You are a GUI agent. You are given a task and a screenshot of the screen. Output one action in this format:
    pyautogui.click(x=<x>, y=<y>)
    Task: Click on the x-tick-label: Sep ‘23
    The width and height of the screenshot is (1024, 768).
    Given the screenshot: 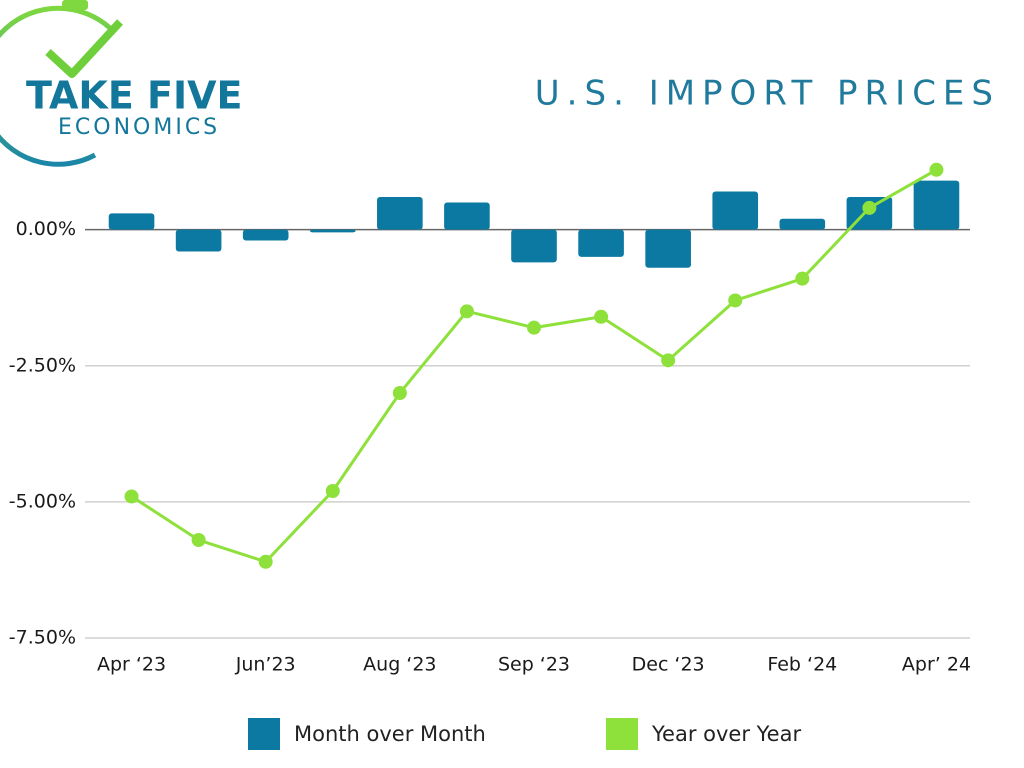 What is the action you would take?
    pyautogui.click(x=534, y=665)
    